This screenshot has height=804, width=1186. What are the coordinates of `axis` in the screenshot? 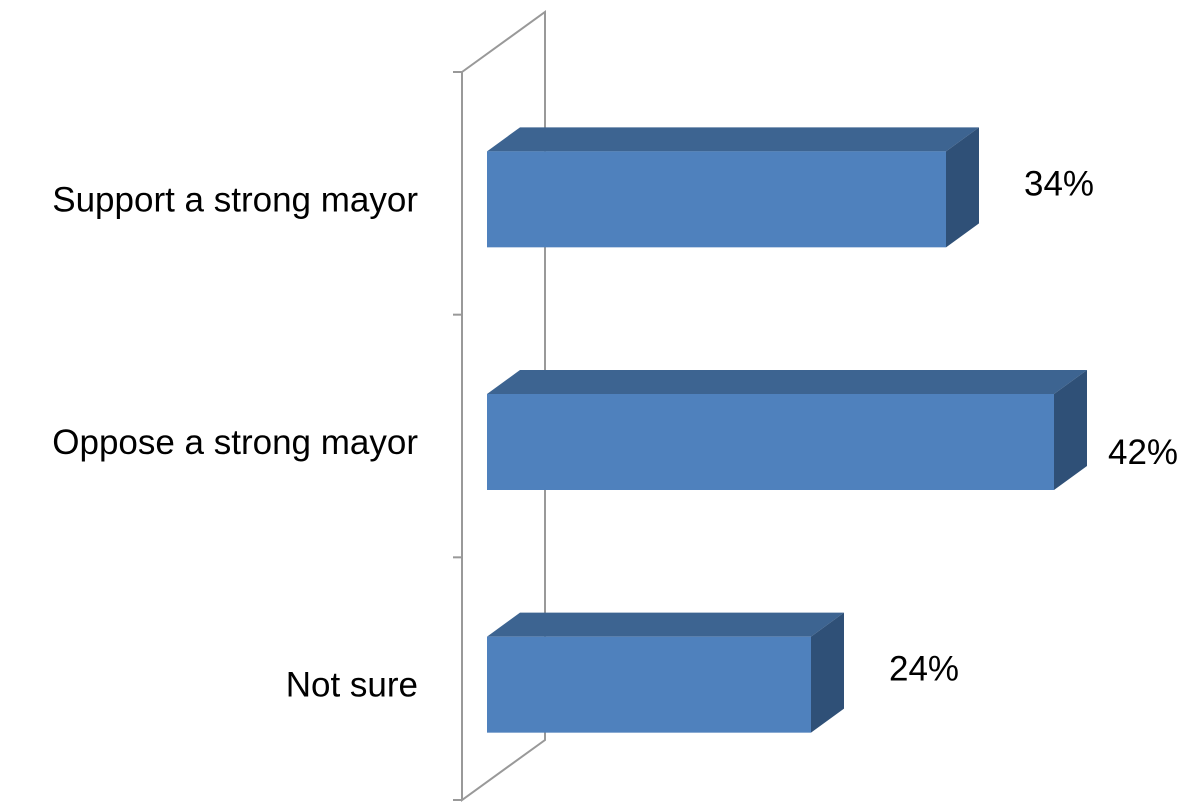 It's located at (499, 406).